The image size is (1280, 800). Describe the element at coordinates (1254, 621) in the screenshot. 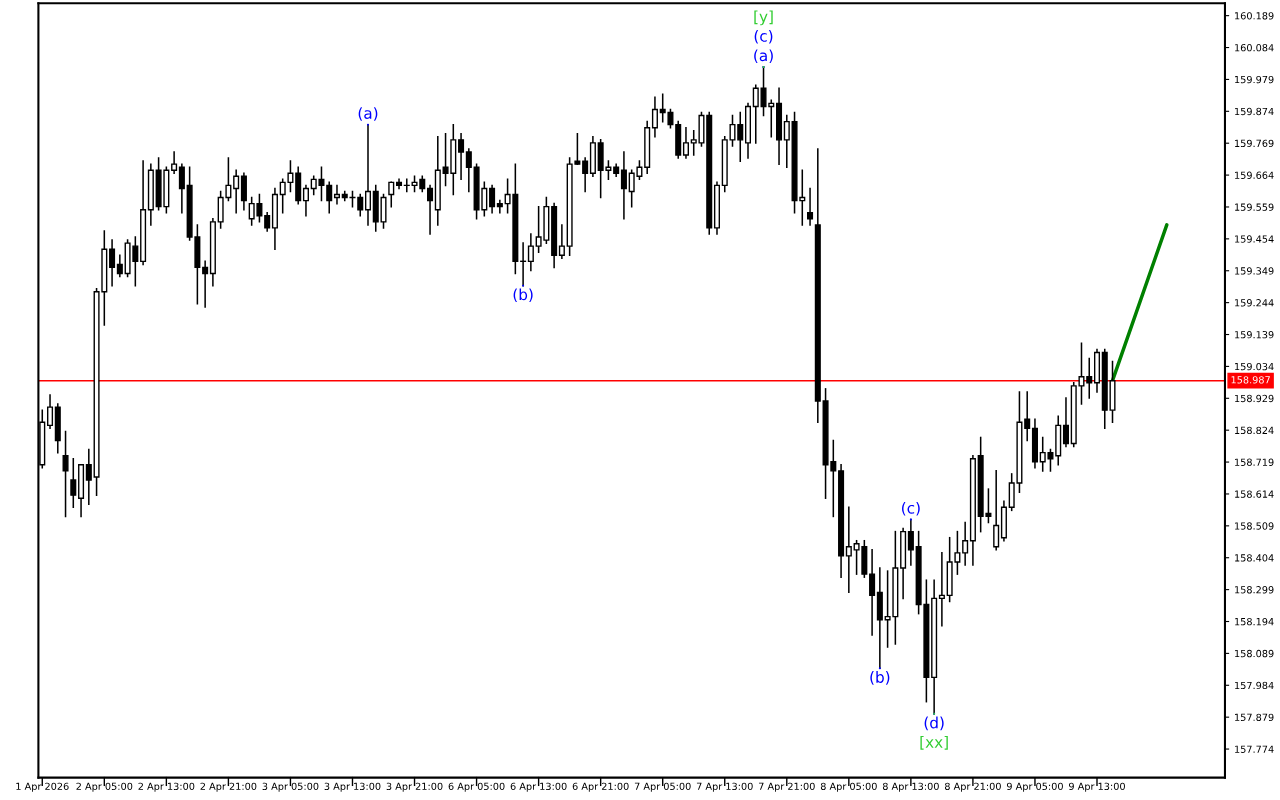

I see `y-tick-label: 158.194` at that location.